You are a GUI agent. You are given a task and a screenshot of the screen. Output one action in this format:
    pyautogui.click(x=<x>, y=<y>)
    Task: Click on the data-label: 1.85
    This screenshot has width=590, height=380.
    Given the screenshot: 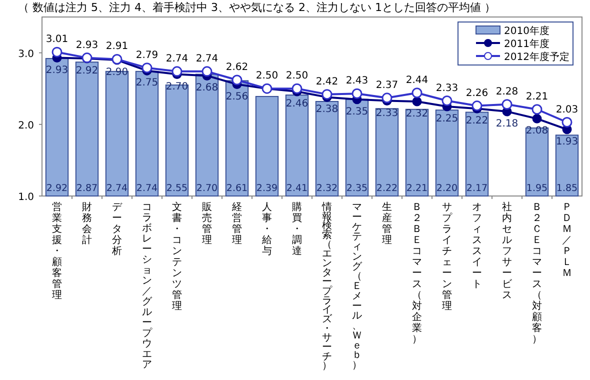 What is the action you would take?
    pyautogui.click(x=567, y=188)
    